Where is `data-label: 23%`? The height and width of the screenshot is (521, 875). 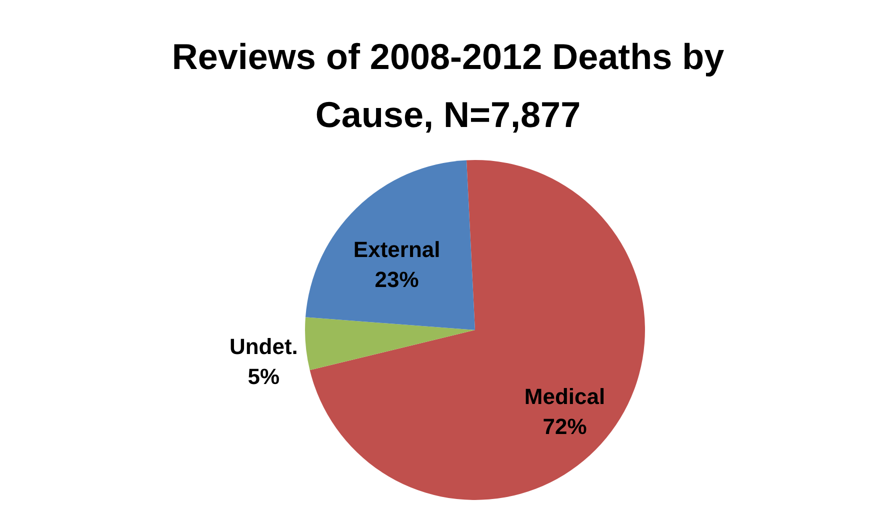 data-label: 23% is located at coordinates (396, 279).